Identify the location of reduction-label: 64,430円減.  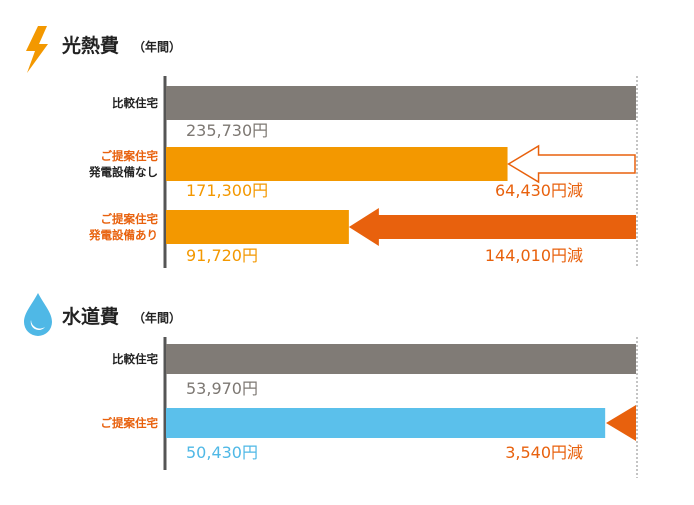
(539, 190).